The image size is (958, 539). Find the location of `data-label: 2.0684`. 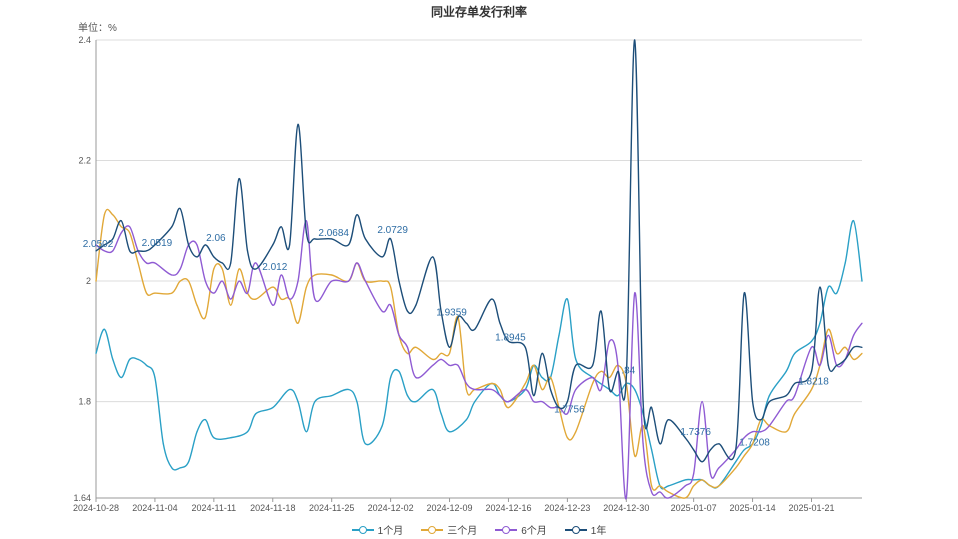

data-label: 2.0684 is located at coordinates (333, 233).